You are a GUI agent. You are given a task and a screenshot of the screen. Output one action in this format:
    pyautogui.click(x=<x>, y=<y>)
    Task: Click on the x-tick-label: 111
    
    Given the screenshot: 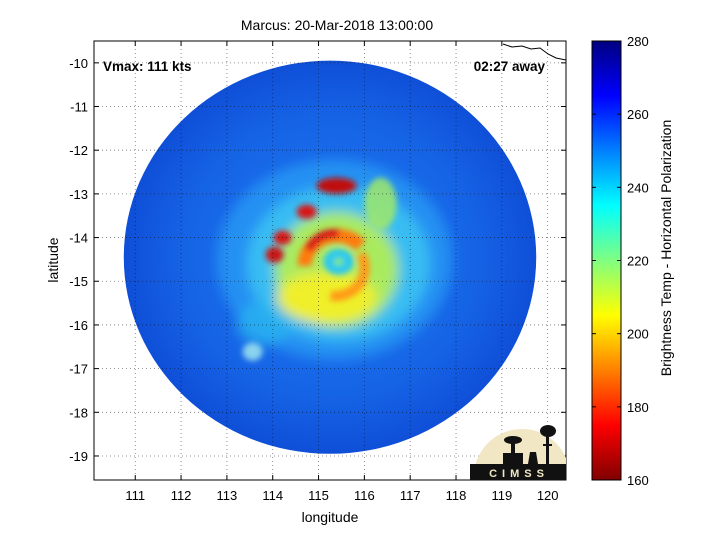 What is the action you would take?
    pyautogui.click(x=135, y=495)
    